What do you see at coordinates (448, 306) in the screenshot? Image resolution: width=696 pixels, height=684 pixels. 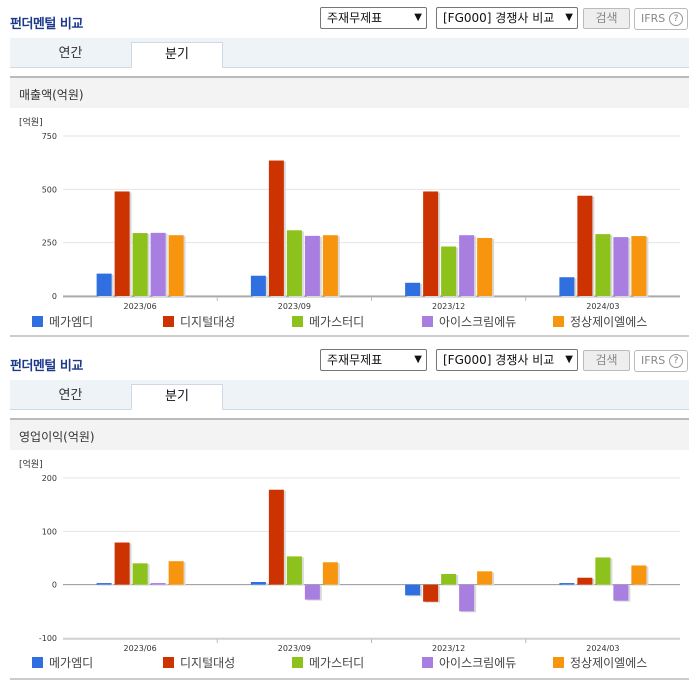 I see `x-tick-label: 2023/12` at bounding box center [448, 306].